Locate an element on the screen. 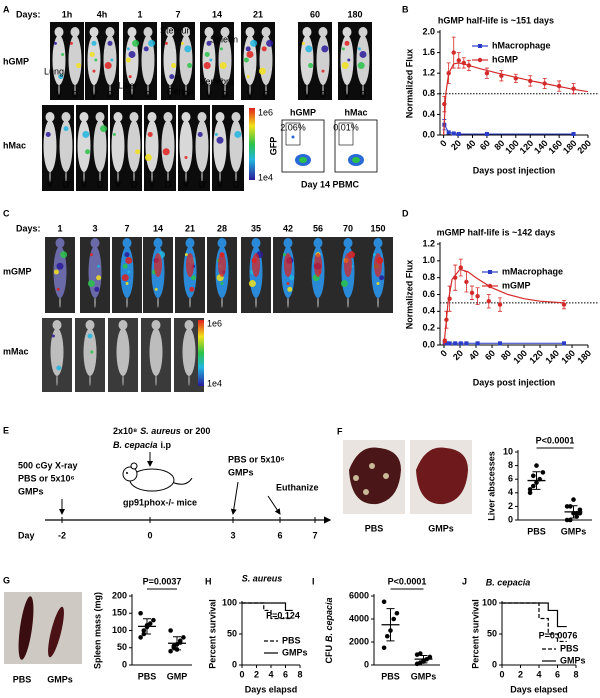 This screenshot has height=698, width=600. colorbar-label: 1e4 is located at coordinates (265, 177).